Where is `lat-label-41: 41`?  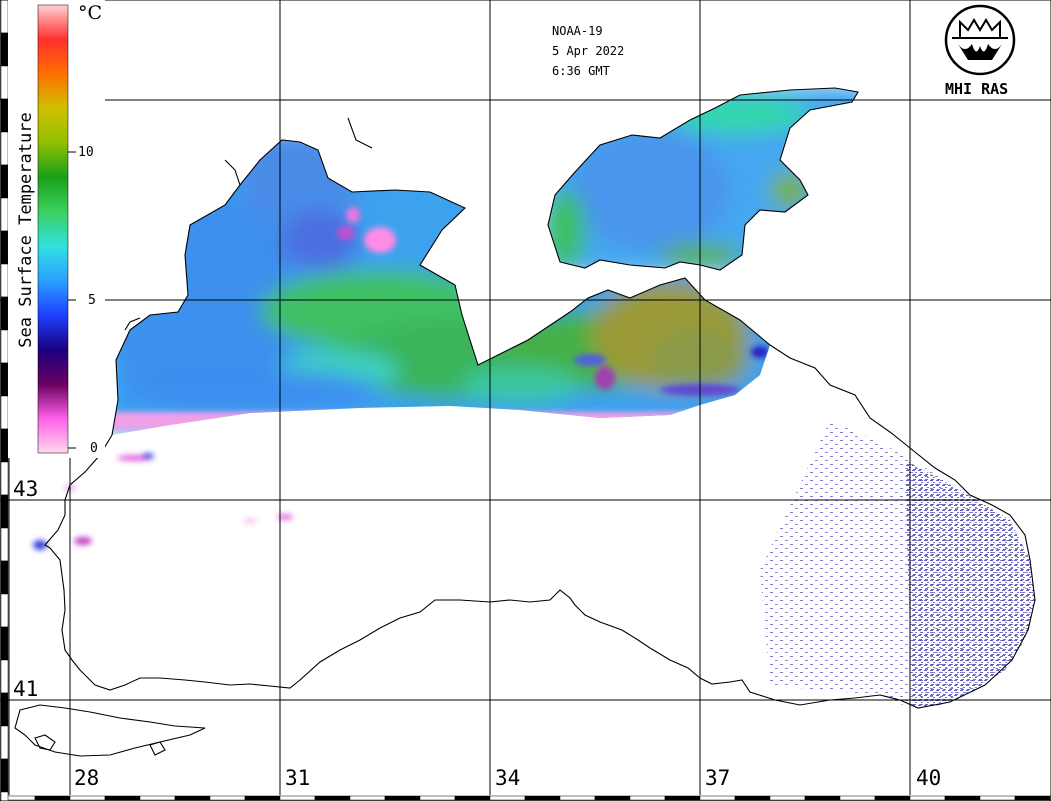
lat-label-41: 41 is located at coordinates (26, 689).